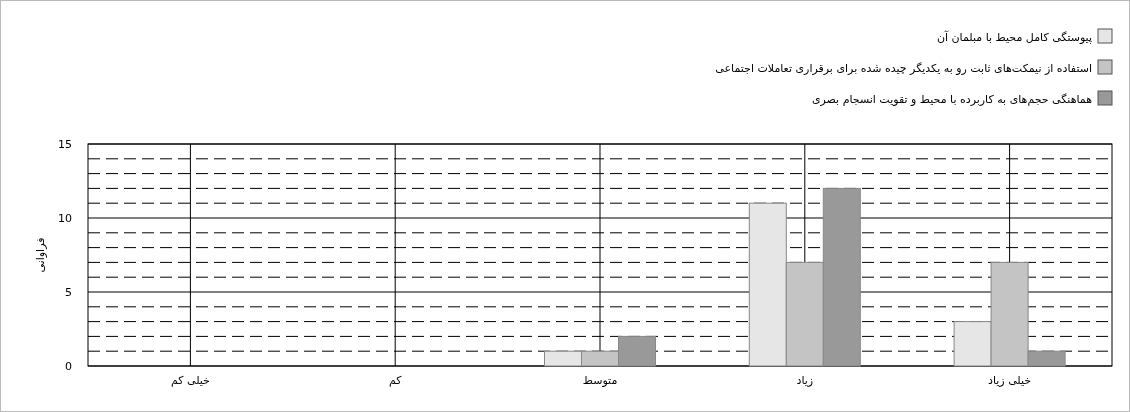 This screenshot has height=412, width=1130. Describe the element at coordinates (600, 380) in the screenshot. I see `x-tick-label: متوسط` at that location.